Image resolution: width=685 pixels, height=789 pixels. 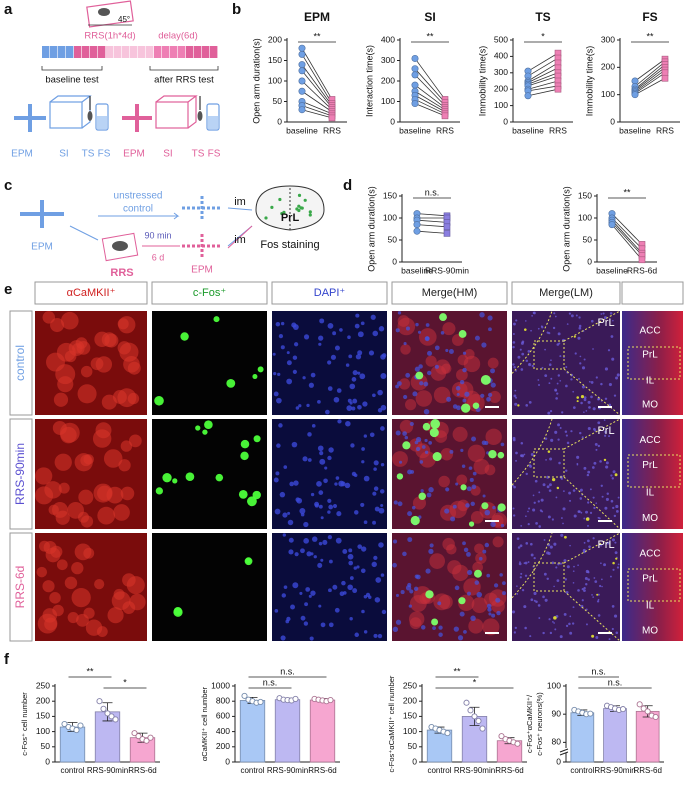 What do you see at coordinates (198, 154) in the screenshot?
I see `test-label: TS` at bounding box center [198, 154].